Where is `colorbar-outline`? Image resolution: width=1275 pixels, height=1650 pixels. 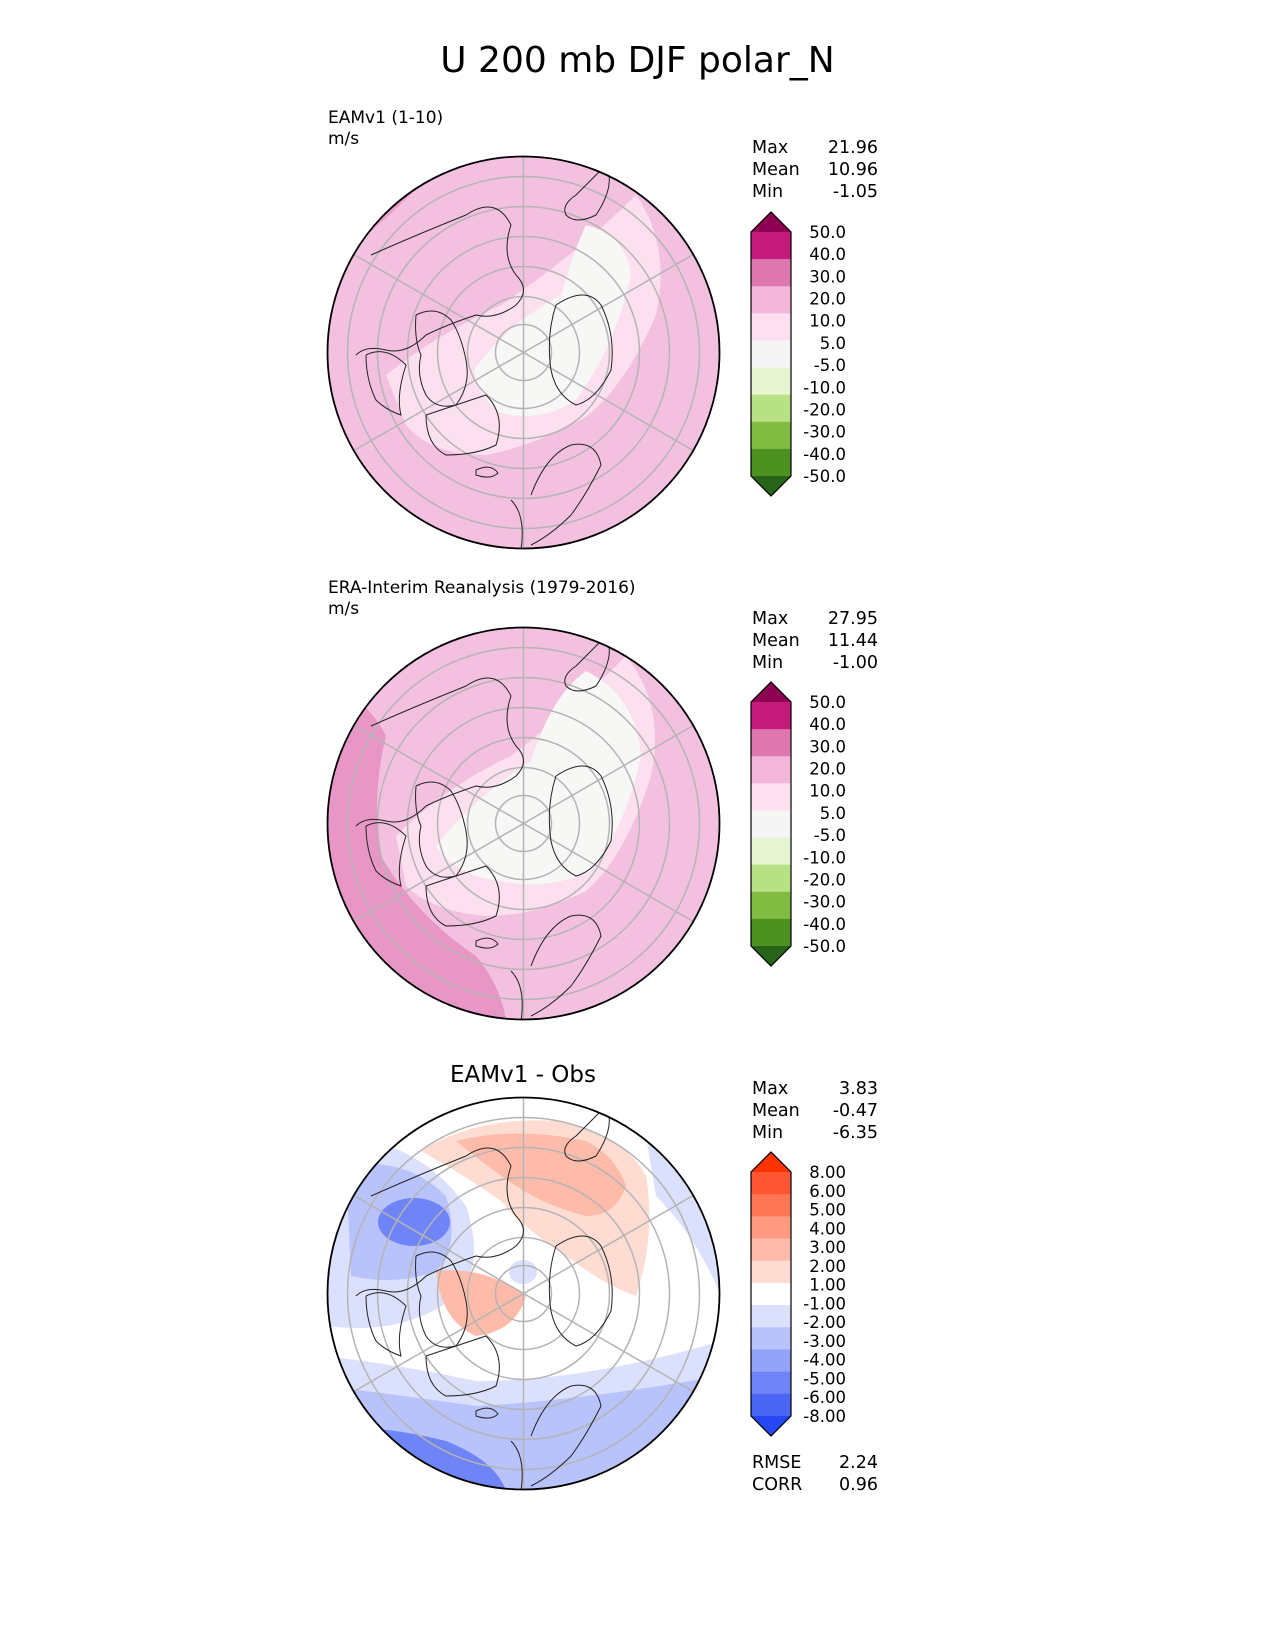 colorbar-outline is located at coordinates (771, 824).